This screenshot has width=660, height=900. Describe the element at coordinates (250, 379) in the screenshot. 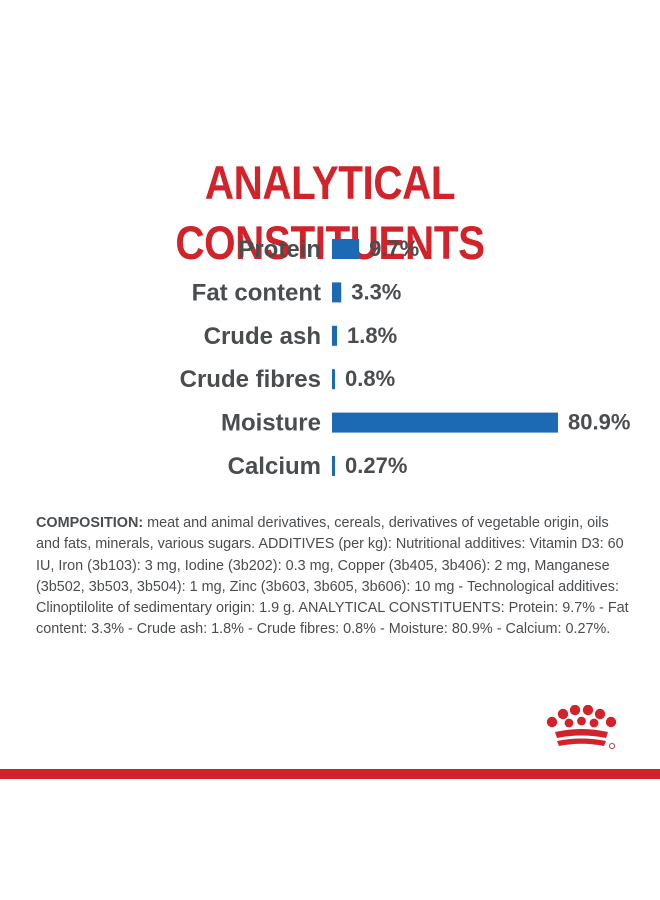

I see `category-label: Crude fibres` at that location.